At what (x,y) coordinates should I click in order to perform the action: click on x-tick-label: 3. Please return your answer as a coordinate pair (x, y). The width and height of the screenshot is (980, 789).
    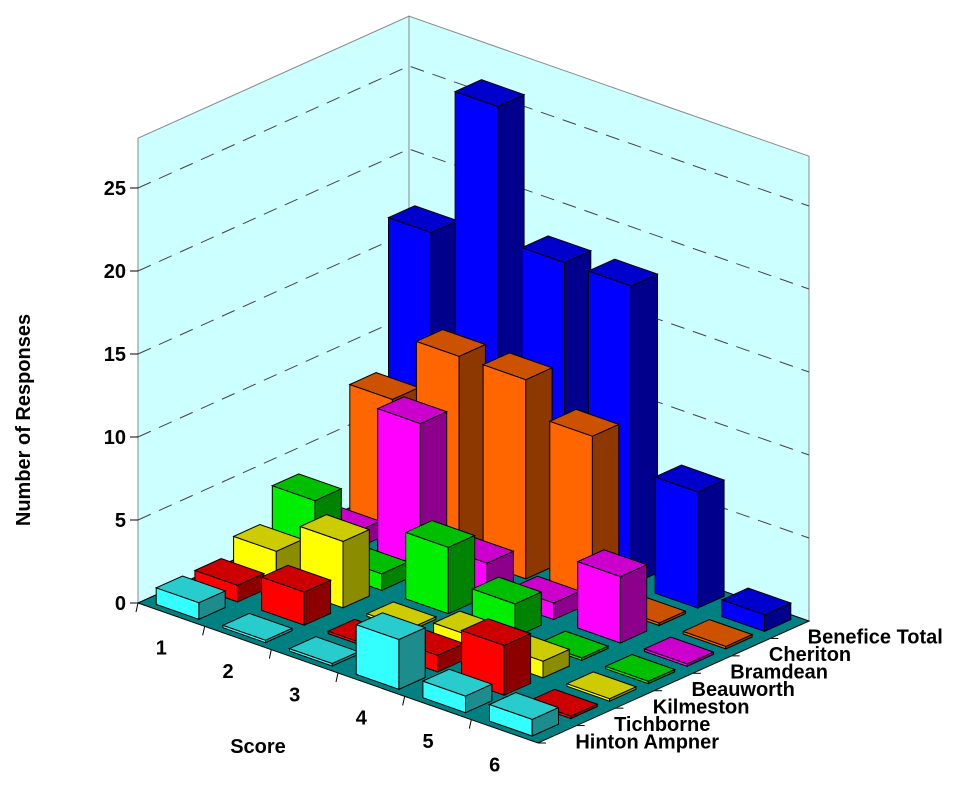
    Looking at the image, I should click on (294, 695).